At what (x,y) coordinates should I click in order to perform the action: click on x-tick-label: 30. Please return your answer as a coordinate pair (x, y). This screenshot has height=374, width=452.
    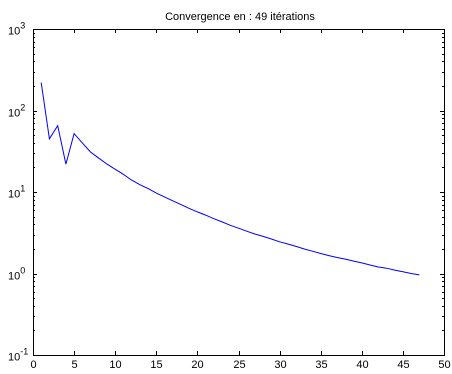
    Looking at the image, I should click on (280, 365).